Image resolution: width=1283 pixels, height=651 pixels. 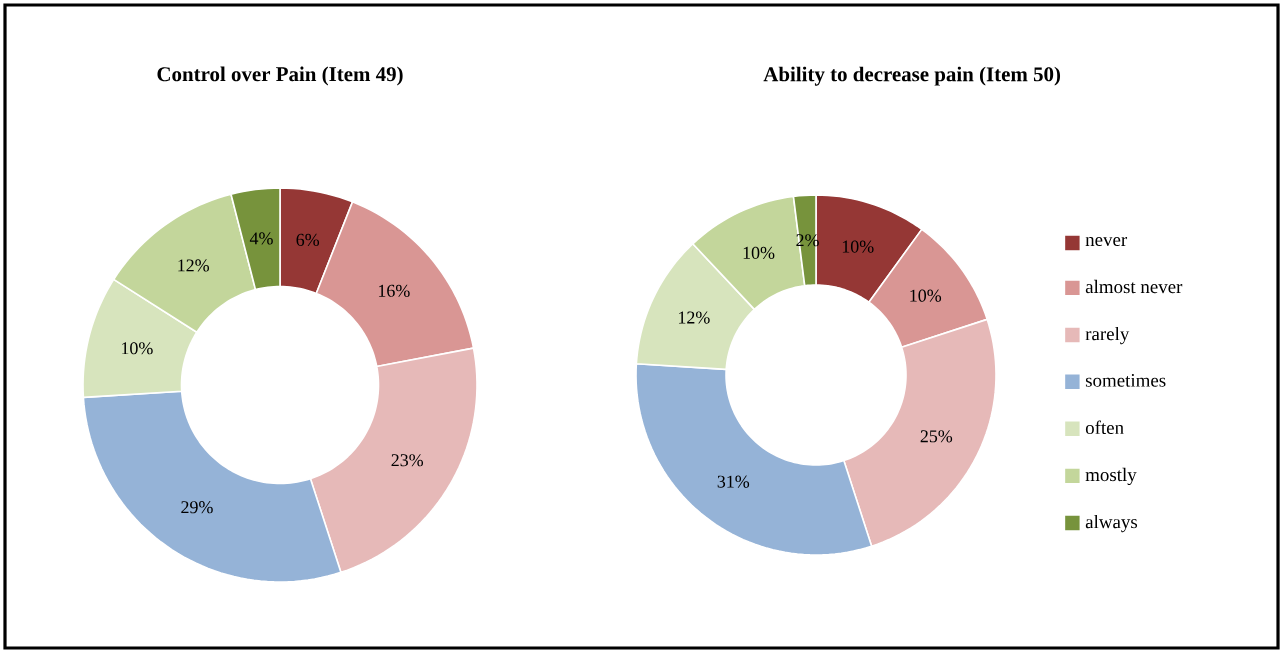 I want to click on legend-label: always, so click(x=1111, y=523).